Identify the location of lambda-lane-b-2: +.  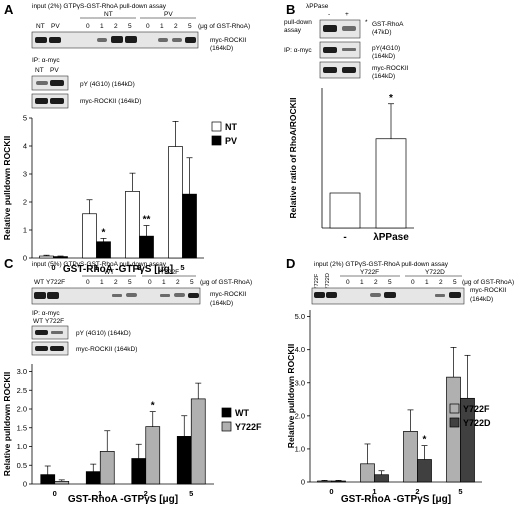
(347, 14).